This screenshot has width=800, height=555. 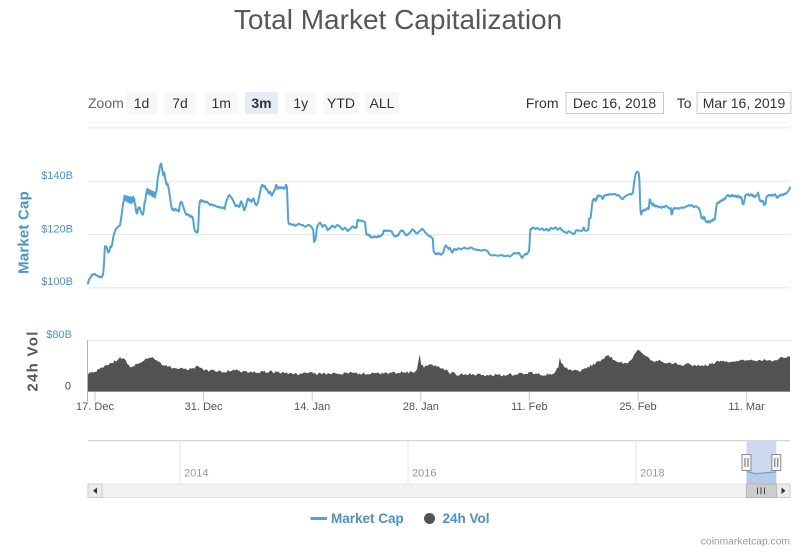 What do you see at coordinates (312, 407) in the screenshot?
I see `svg-text: 14. Jan` at bounding box center [312, 407].